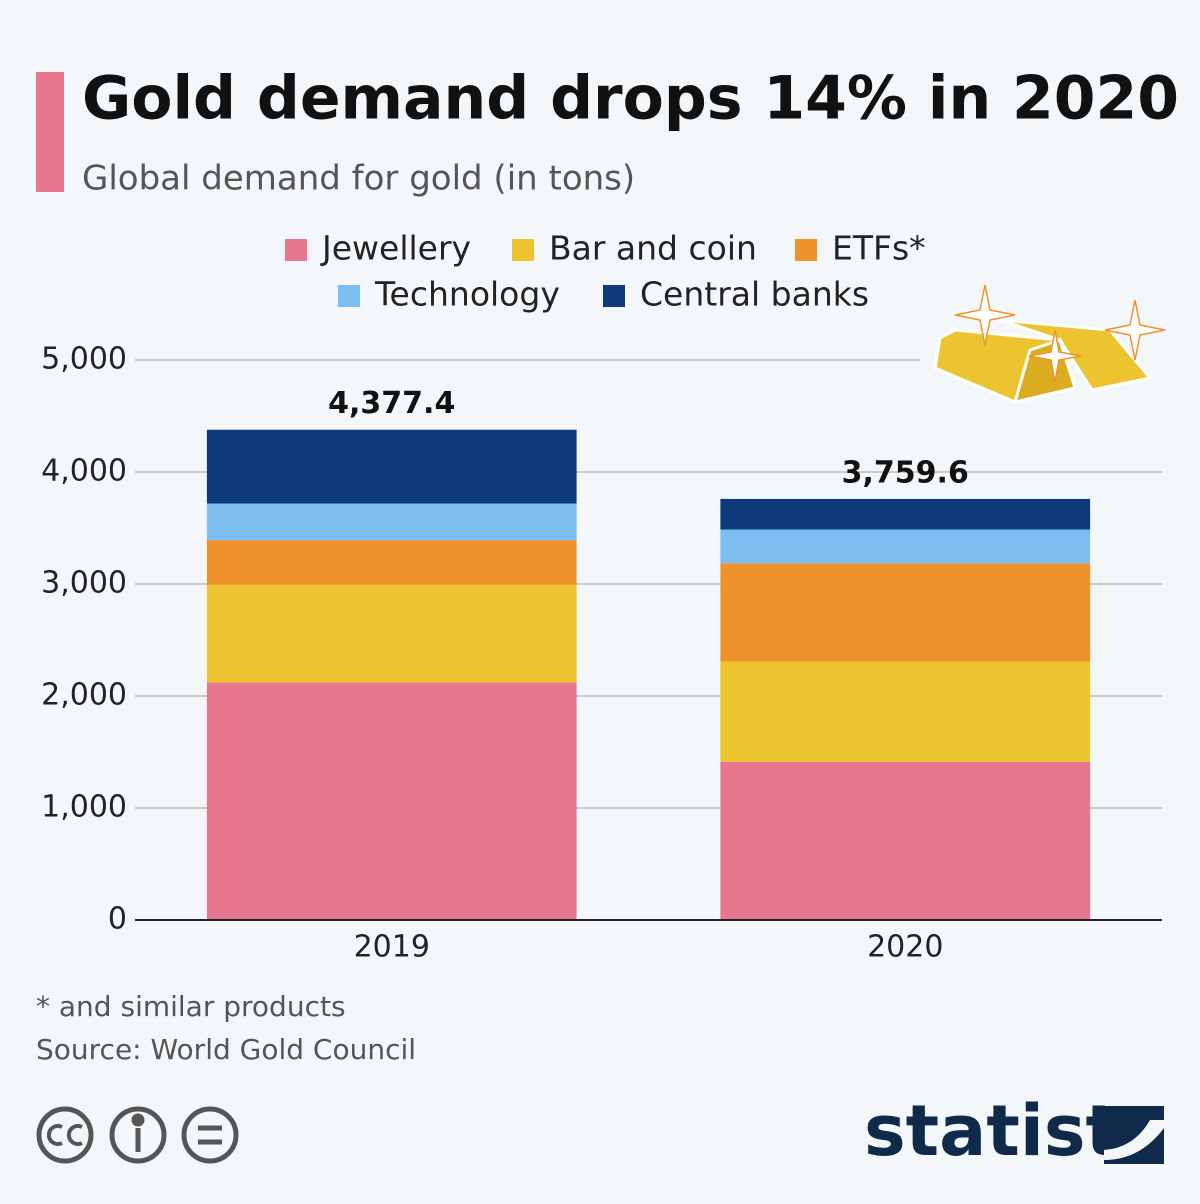  What do you see at coordinates (84, 807) in the screenshot?
I see `y-tick-label: 1,000` at bounding box center [84, 807].